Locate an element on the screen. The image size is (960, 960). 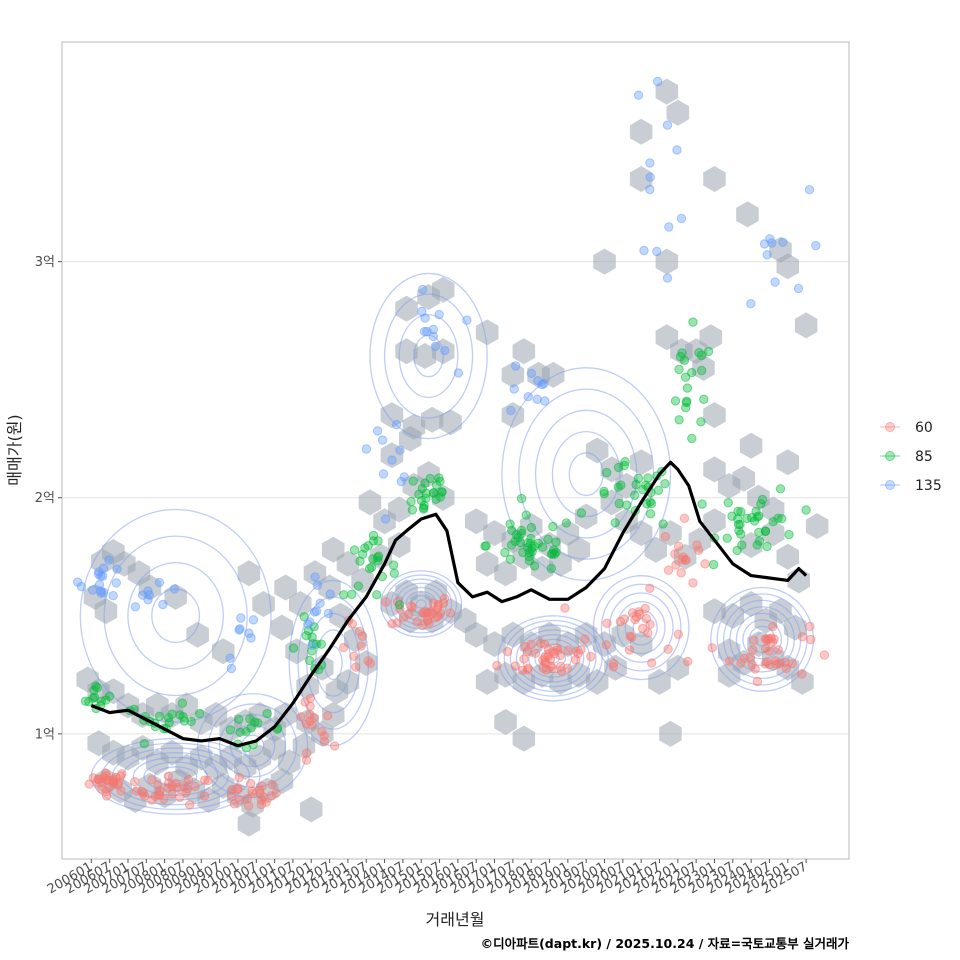
y-tick-label: 3억 is located at coordinates (45, 262).